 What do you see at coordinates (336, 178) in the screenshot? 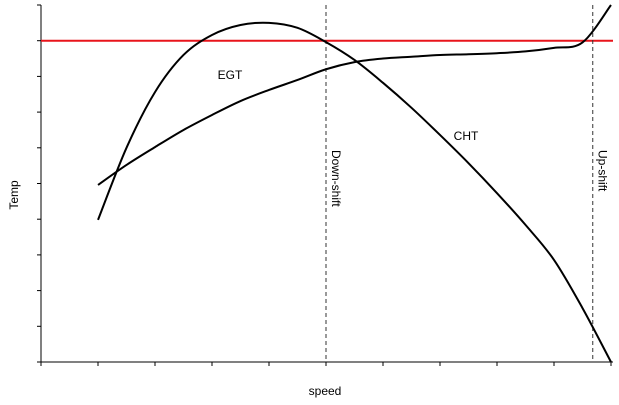
I see `shift-label: Down-shift` at bounding box center [336, 178].